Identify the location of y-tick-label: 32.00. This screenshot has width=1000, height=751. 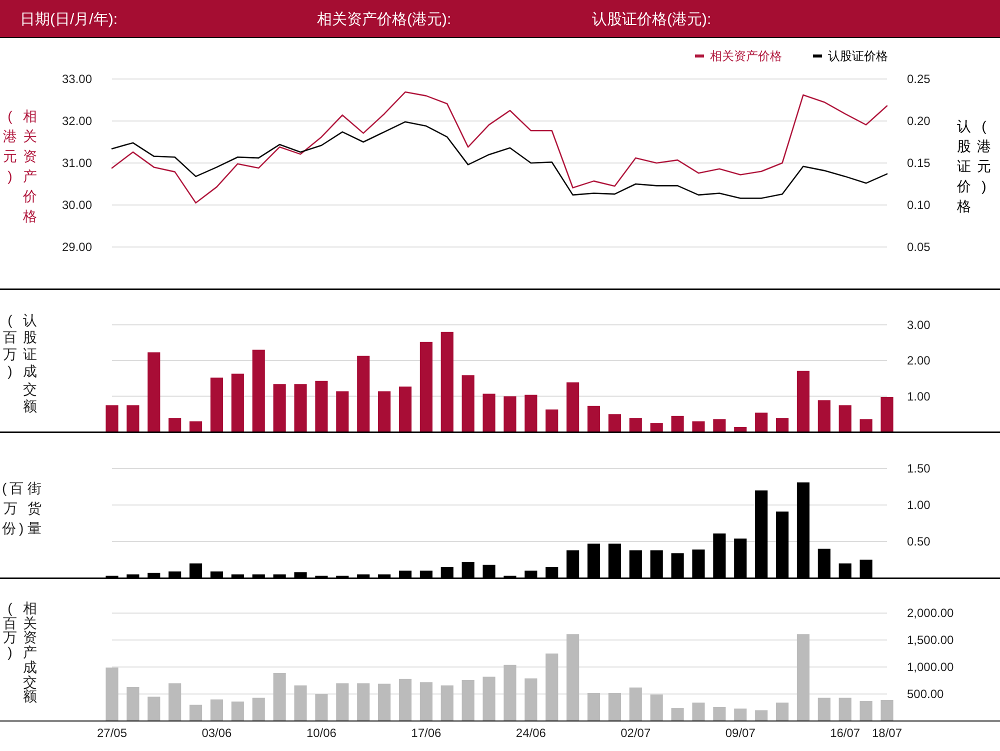
(77, 121).